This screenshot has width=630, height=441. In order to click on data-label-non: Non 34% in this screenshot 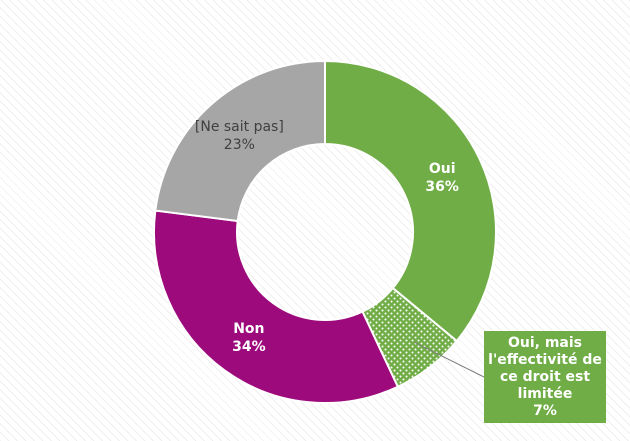, I will do `click(249, 338)`.